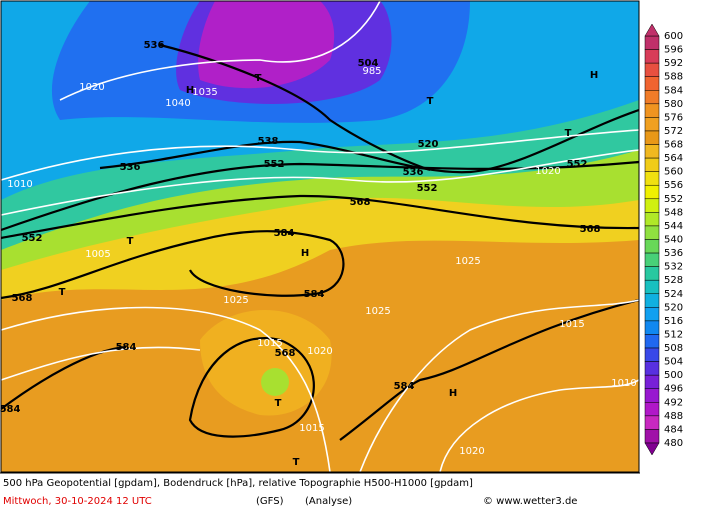 The image size is (704, 517). Describe the element at coordinates (673, 334) in the screenshot. I see `colorbar-label: 512` at that location.